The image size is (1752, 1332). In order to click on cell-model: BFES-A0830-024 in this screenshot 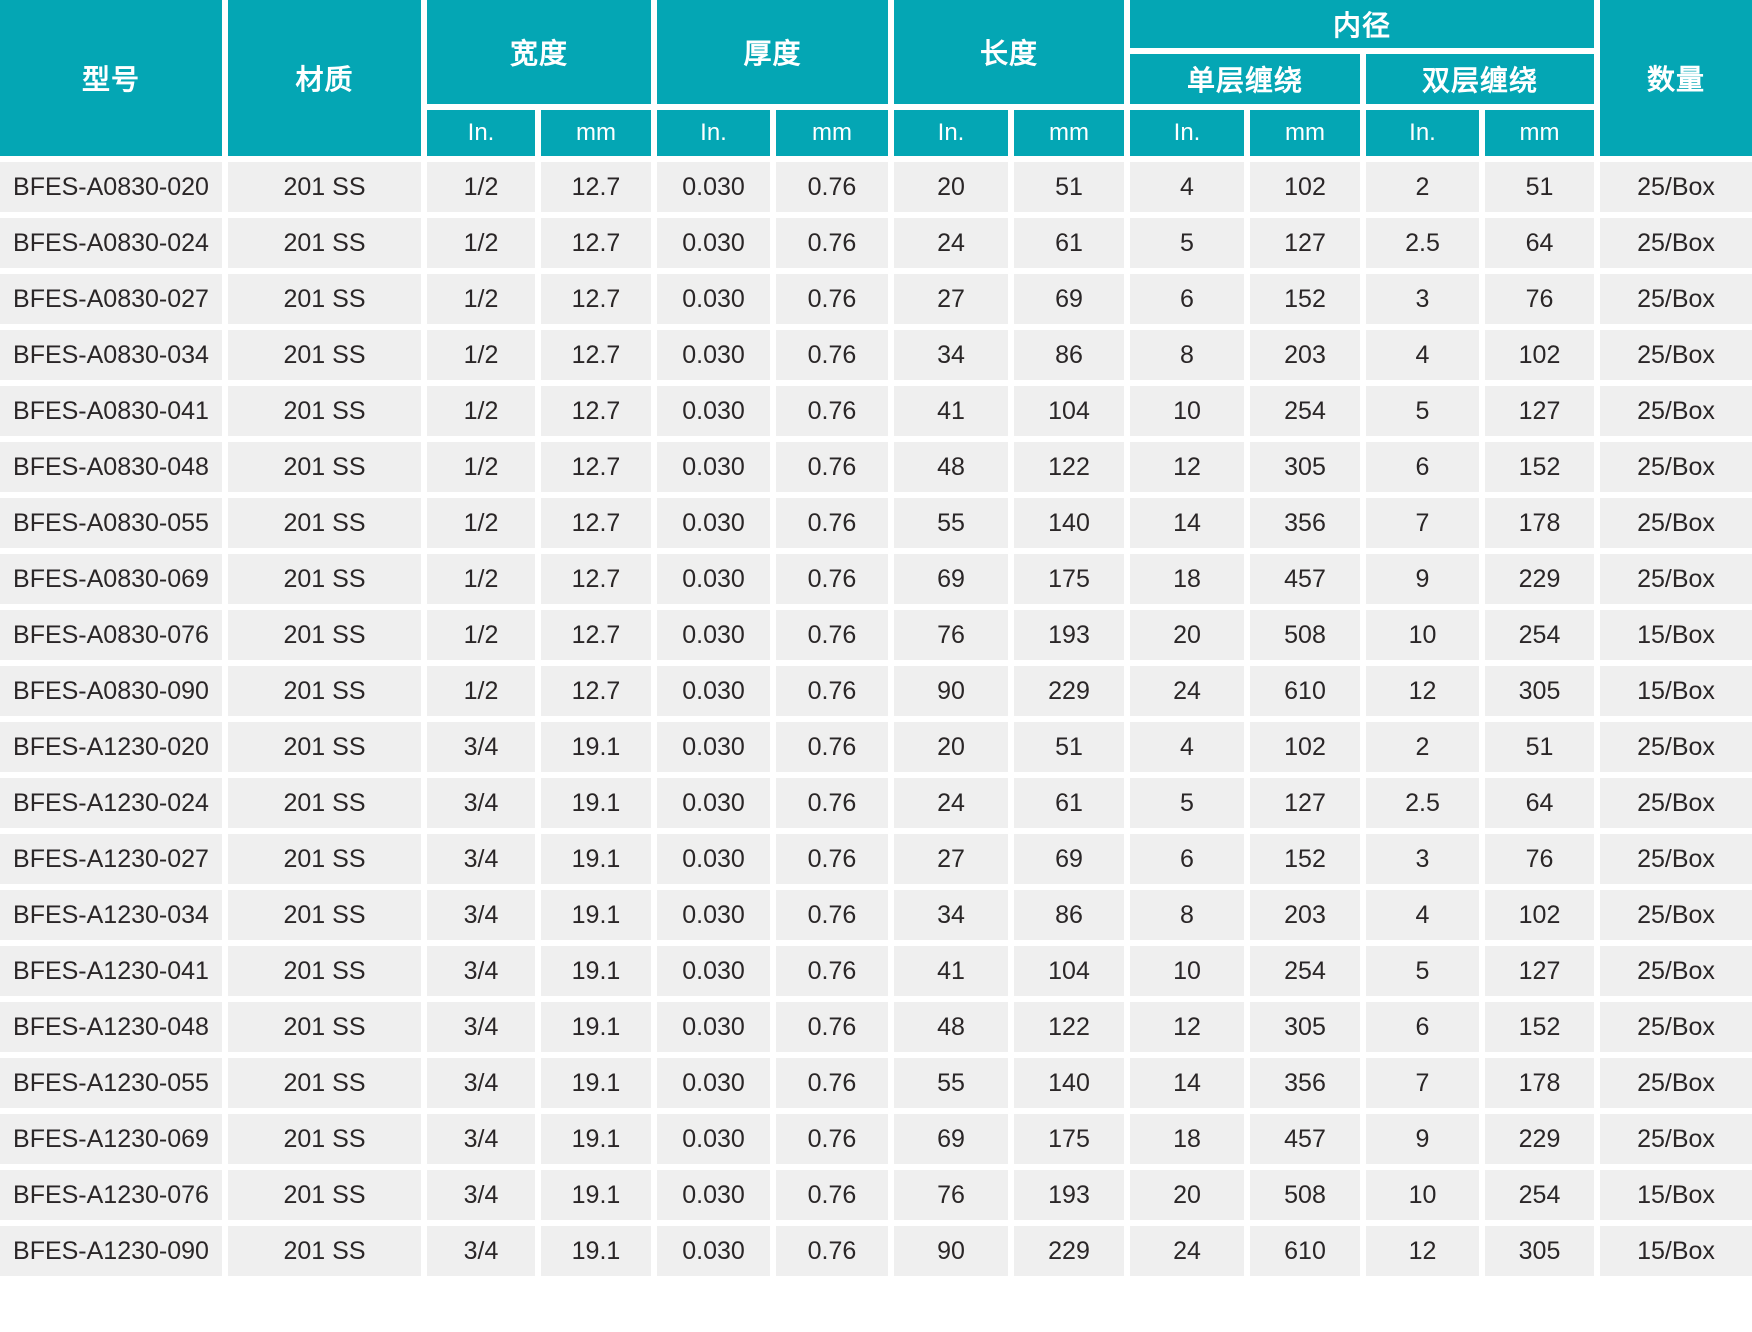, I will do `click(111, 243)`.